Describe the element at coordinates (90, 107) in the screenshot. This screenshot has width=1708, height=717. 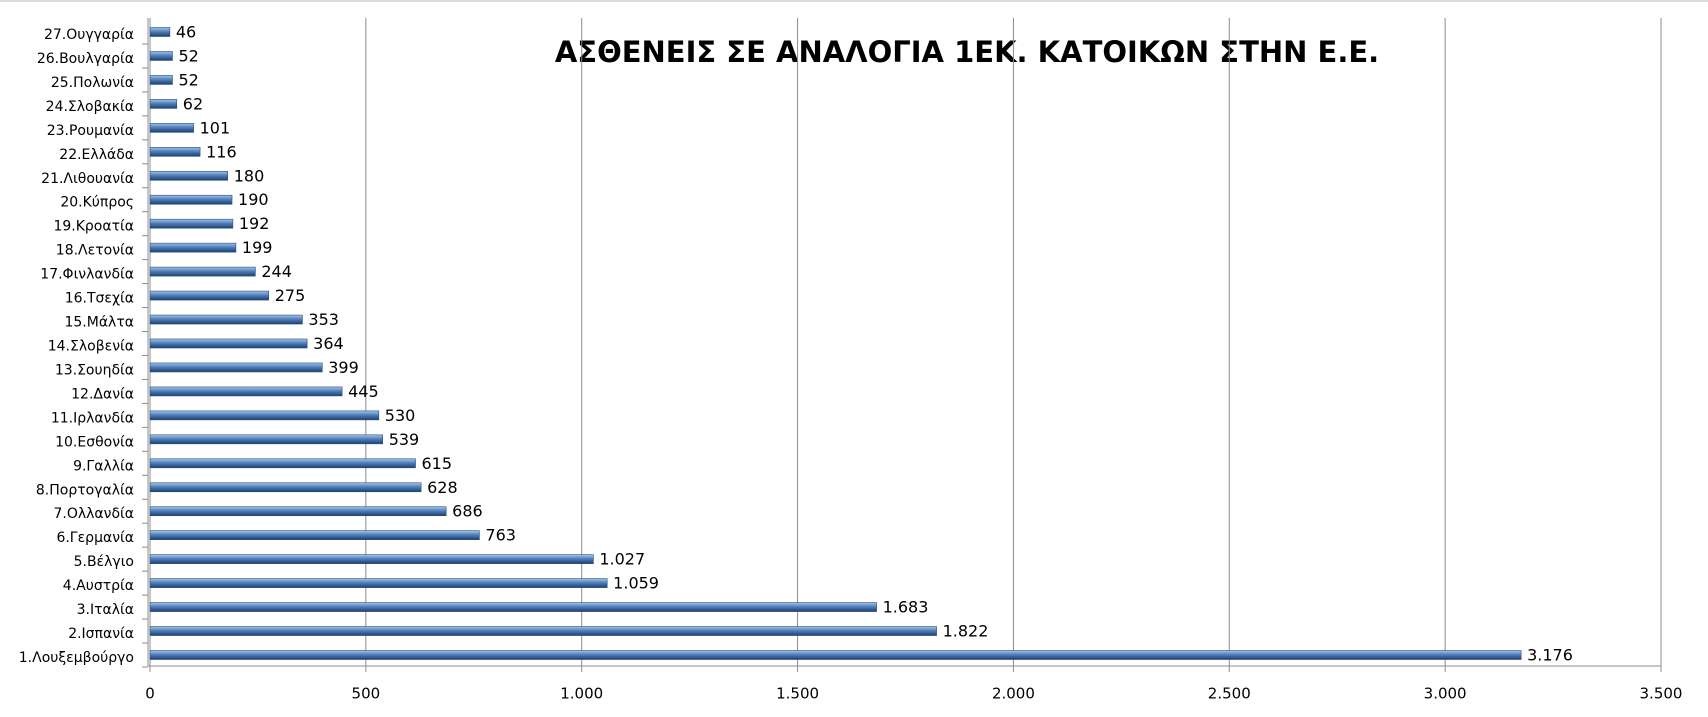
I see `y-tick-label: 24.Σλοβακία` at that location.